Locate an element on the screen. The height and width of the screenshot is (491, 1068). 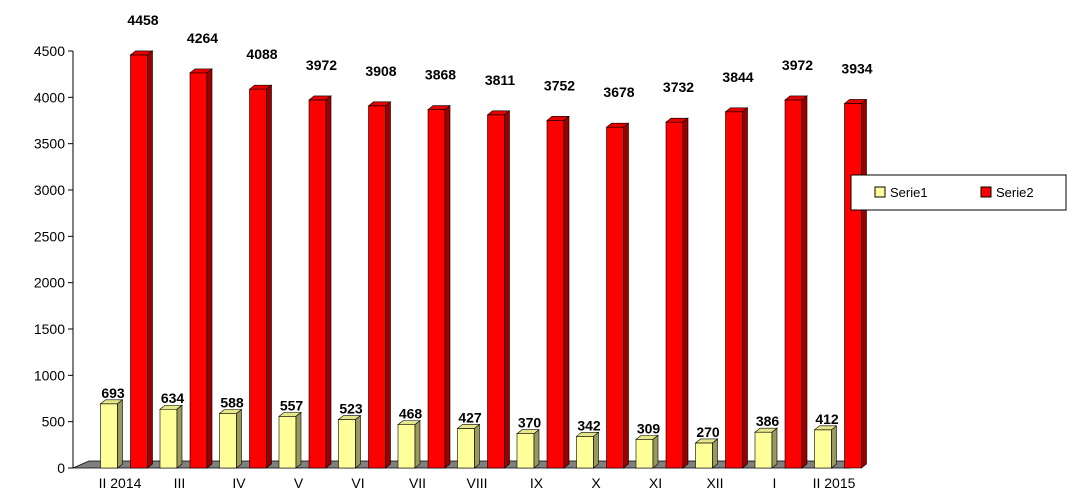
legend: Serie1 Serie2 is located at coordinates (958, 192).